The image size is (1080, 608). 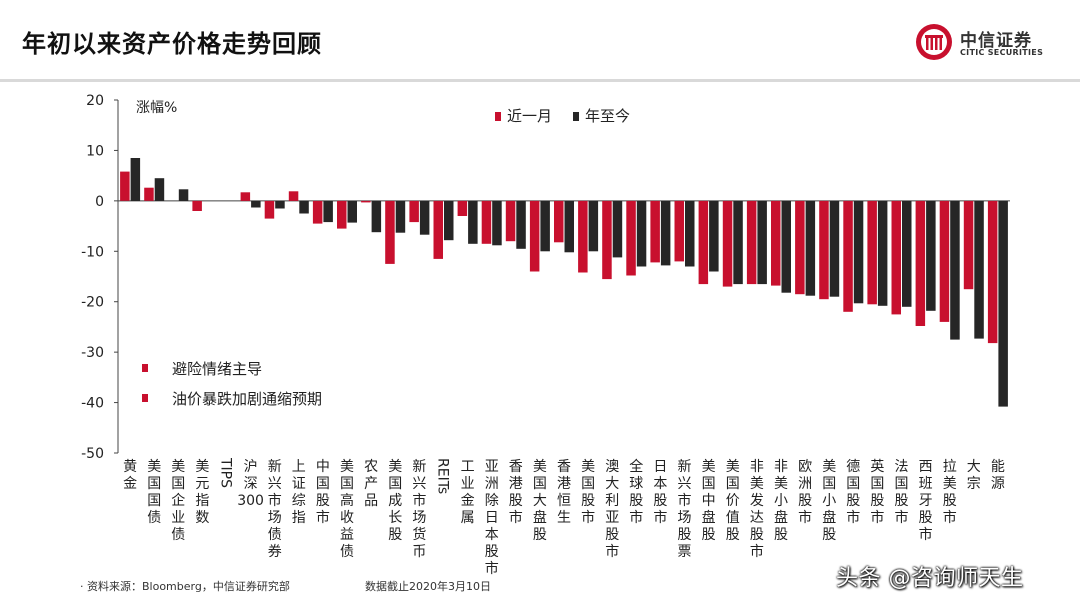 What do you see at coordinates (516, 492) in the screenshot?
I see `x-category-label: 香港股市` at bounding box center [516, 492].